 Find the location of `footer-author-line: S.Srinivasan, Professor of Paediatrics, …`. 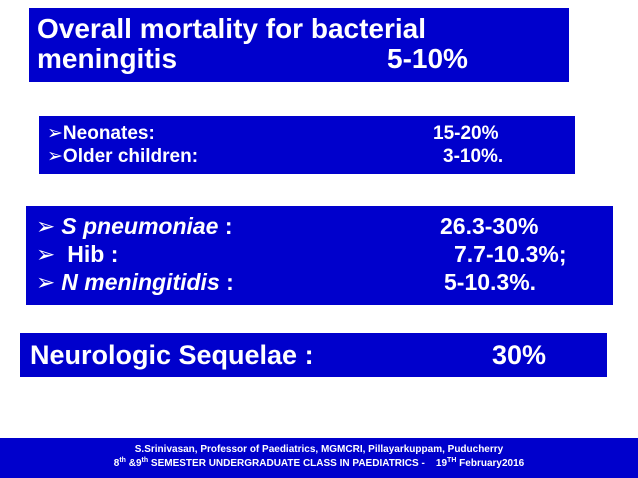

footer-author-line: S.Srinivasan, Professor of Paediatrics, … is located at coordinates (319, 449).